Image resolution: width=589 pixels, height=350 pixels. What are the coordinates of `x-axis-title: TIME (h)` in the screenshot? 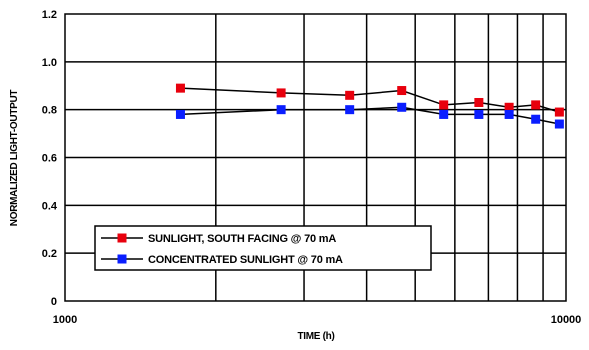 It's located at (315, 336).